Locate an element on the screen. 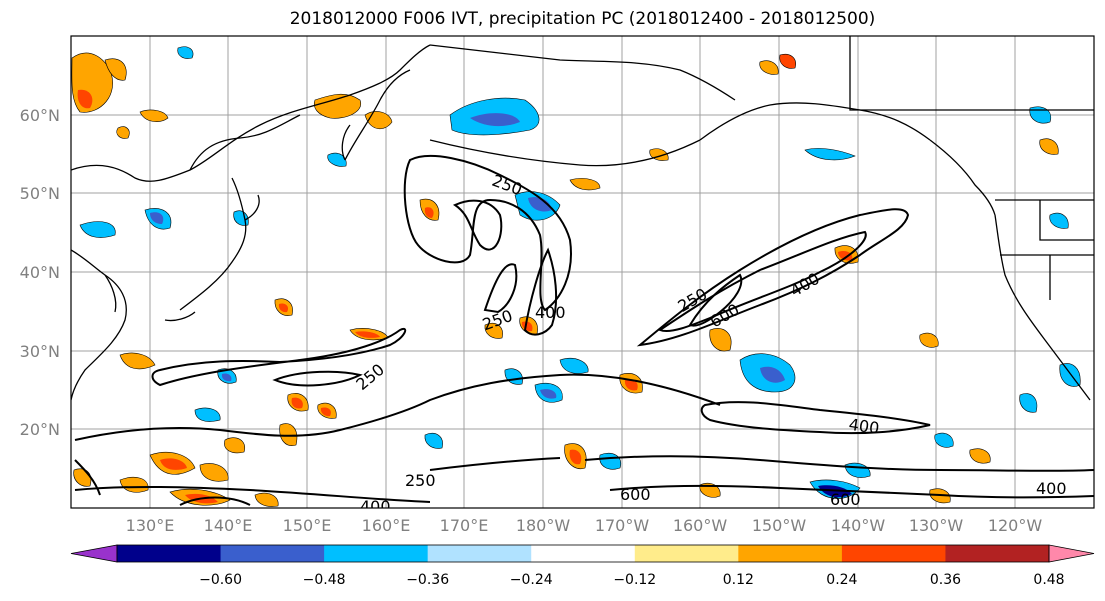  colorbar-tick-label: −0.60 is located at coordinates (220, 580).